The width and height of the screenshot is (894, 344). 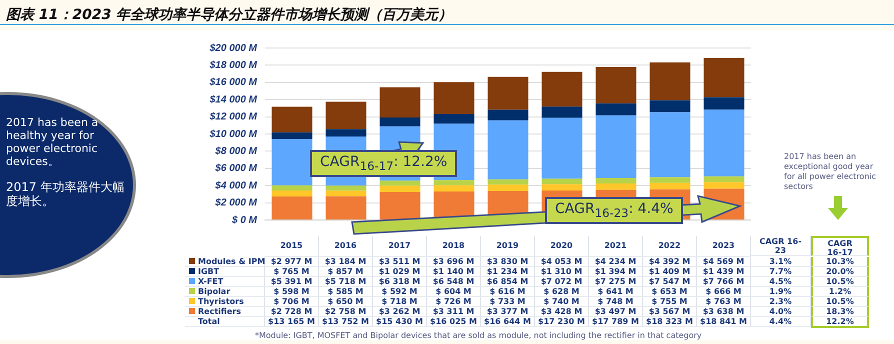 What do you see at coordinates (616, 292) in the screenshot?
I see `data-label: $ 641 M` at bounding box center [616, 292].